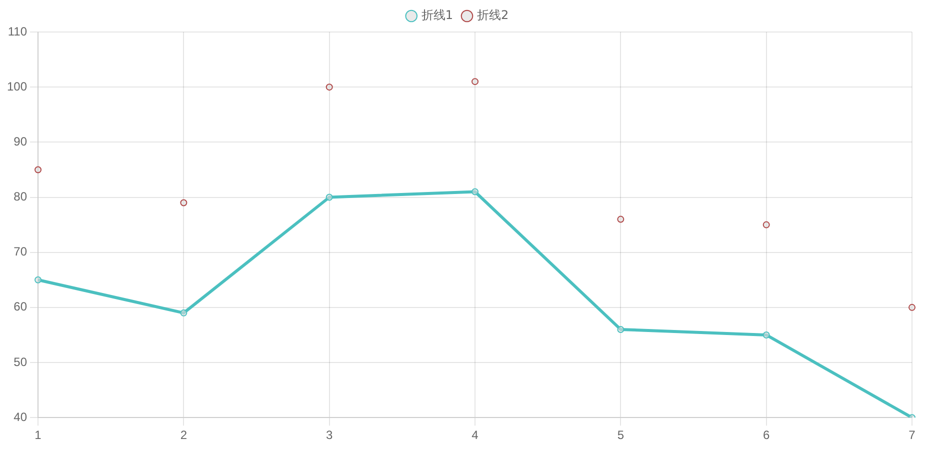  I want to click on y-tick-label: 60, so click(21, 307).